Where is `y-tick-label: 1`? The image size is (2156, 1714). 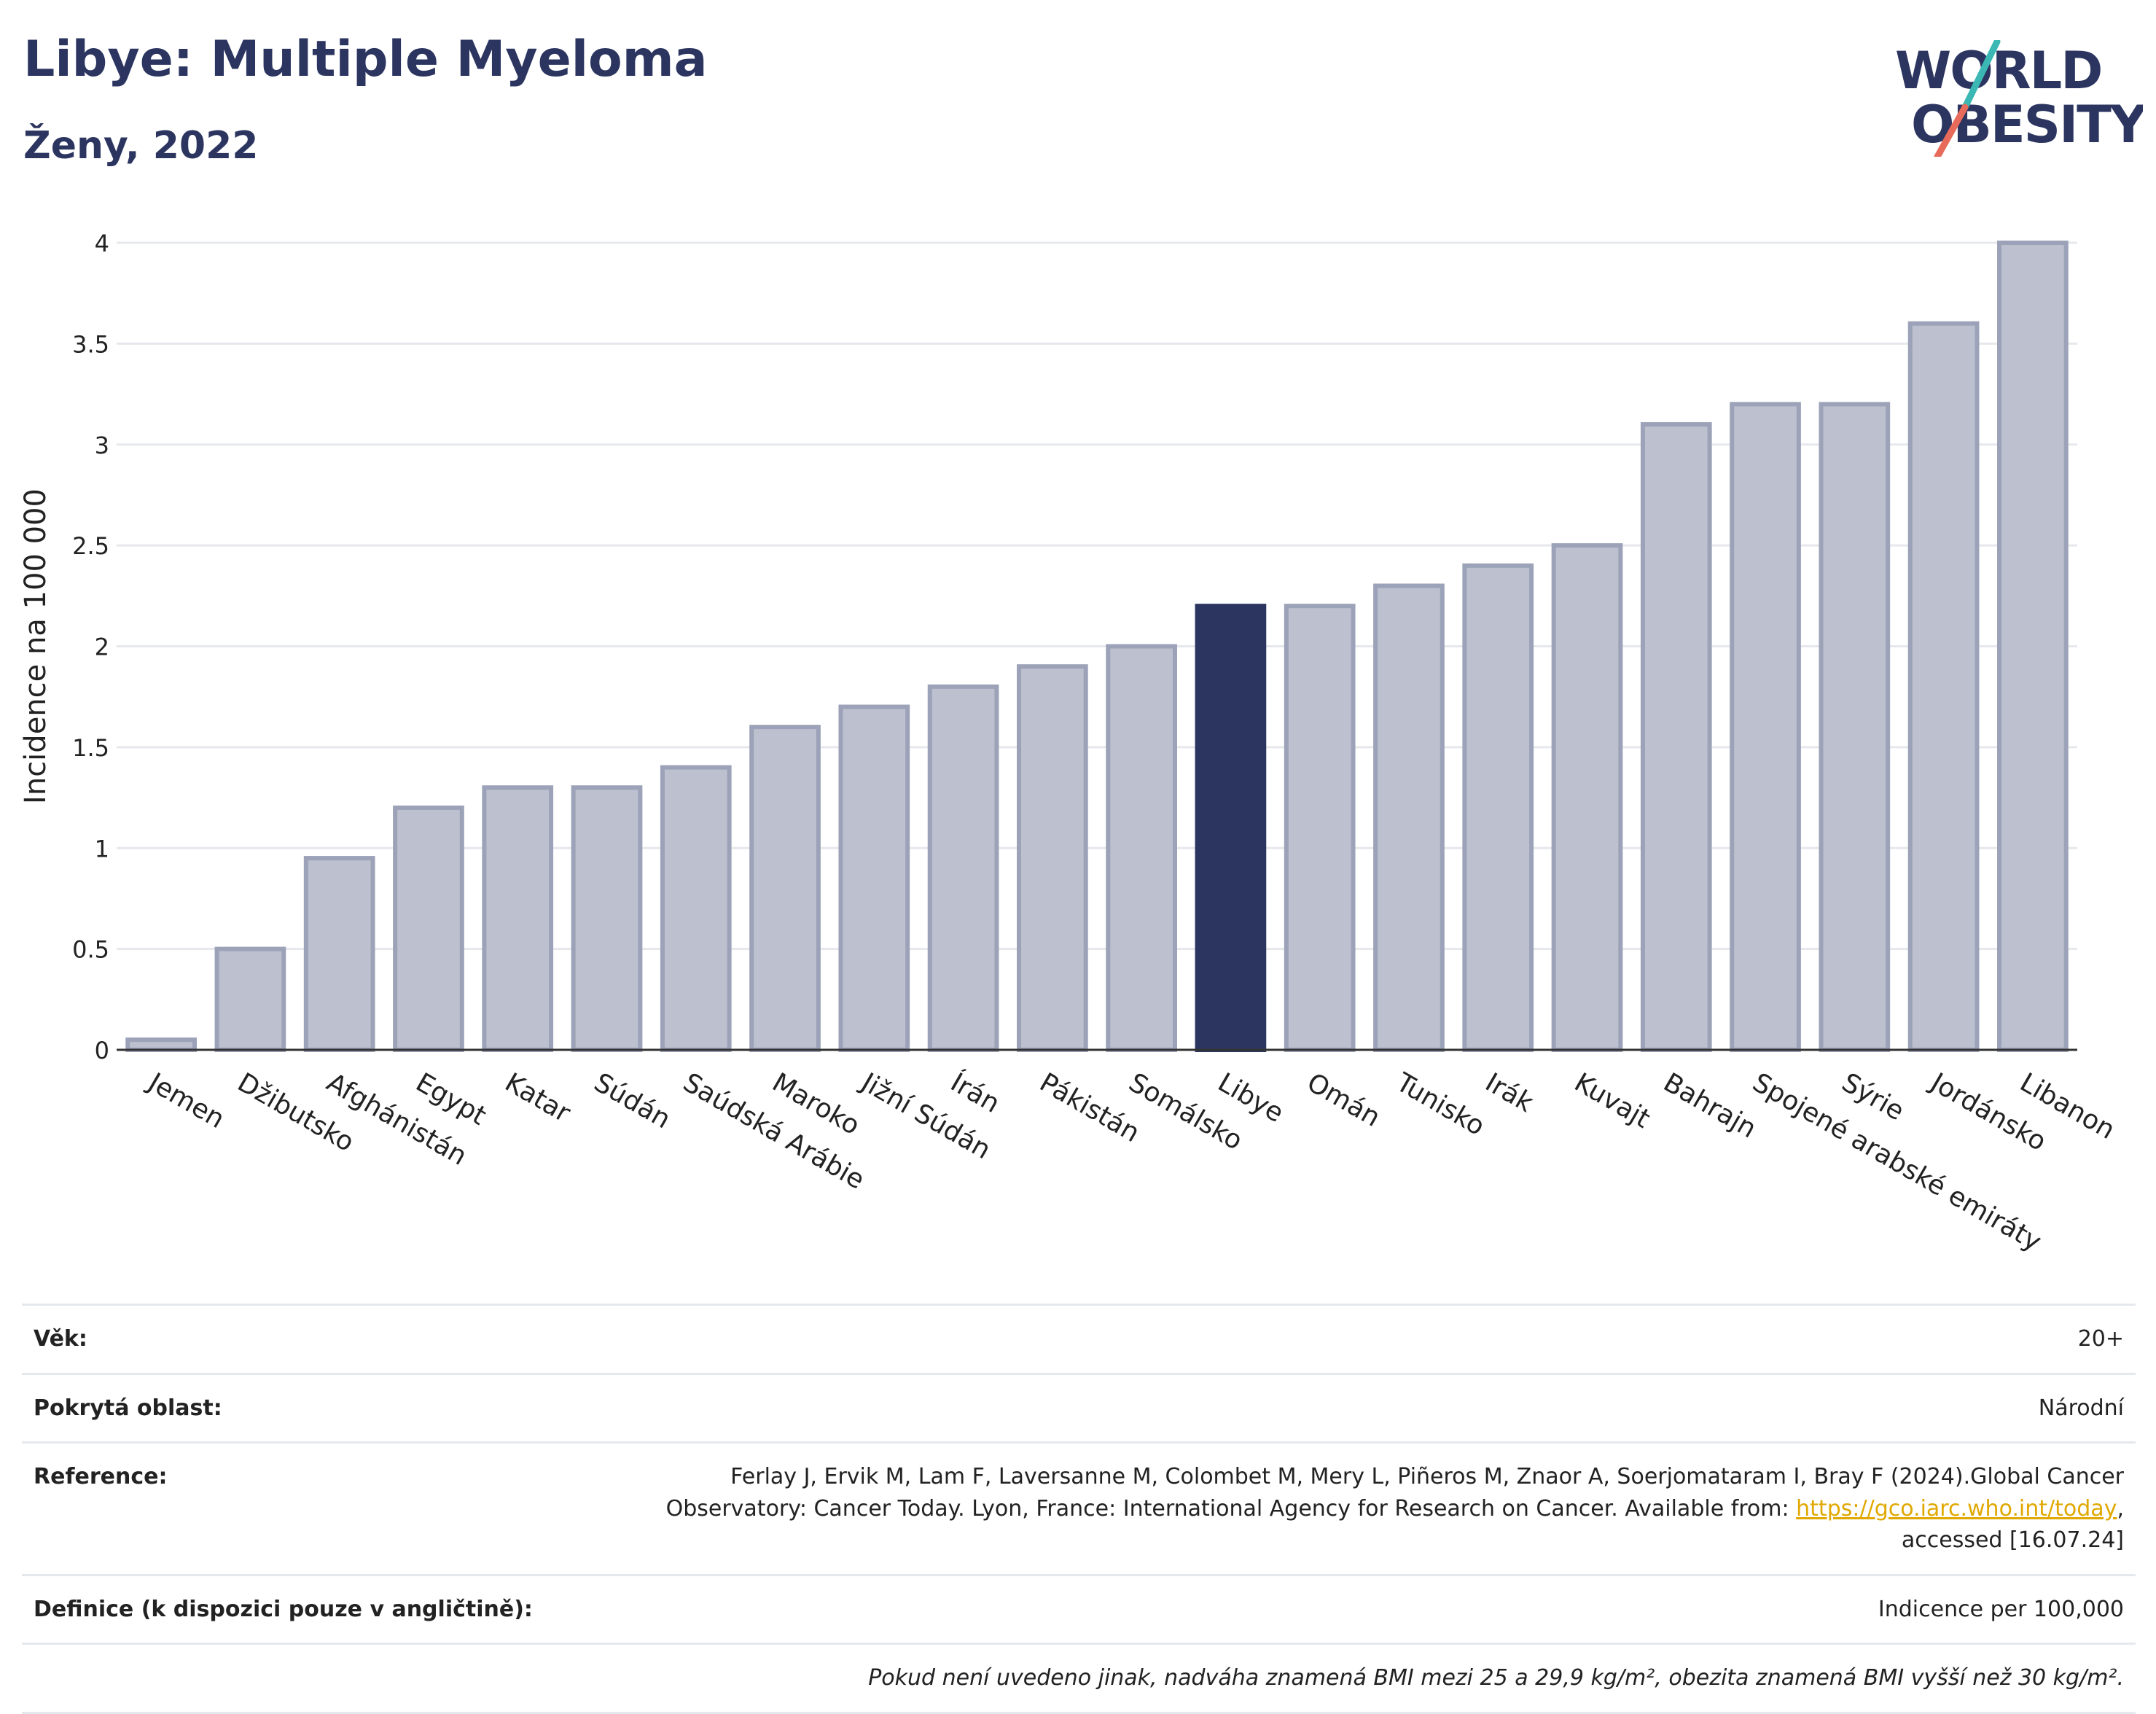 y-tick-label: 1 is located at coordinates (102, 848).